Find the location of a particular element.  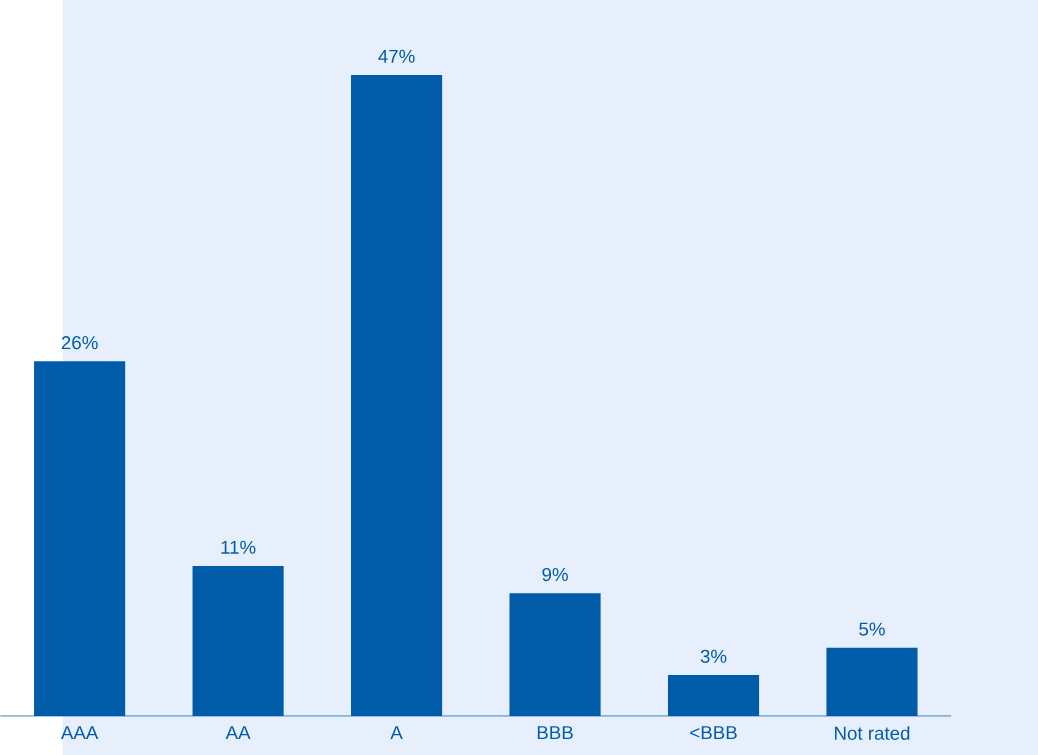

x-tick-label: <BBB is located at coordinates (713, 732).